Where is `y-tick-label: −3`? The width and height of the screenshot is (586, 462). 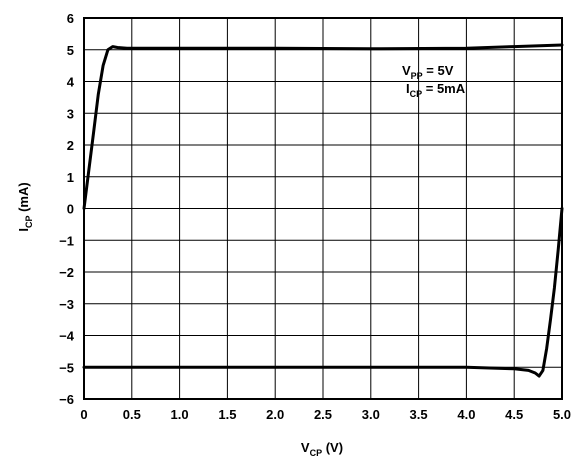
y-tick-label: −3 is located at coordinates (66, 304).